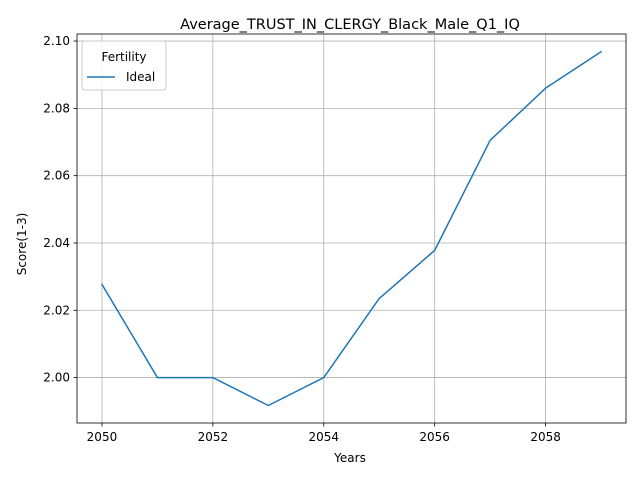 This screenshot has width=640, height=480. Describe the element at coordinates (56, 176) in the screenshot. I see `y-tick-label: 2.06` at that location.